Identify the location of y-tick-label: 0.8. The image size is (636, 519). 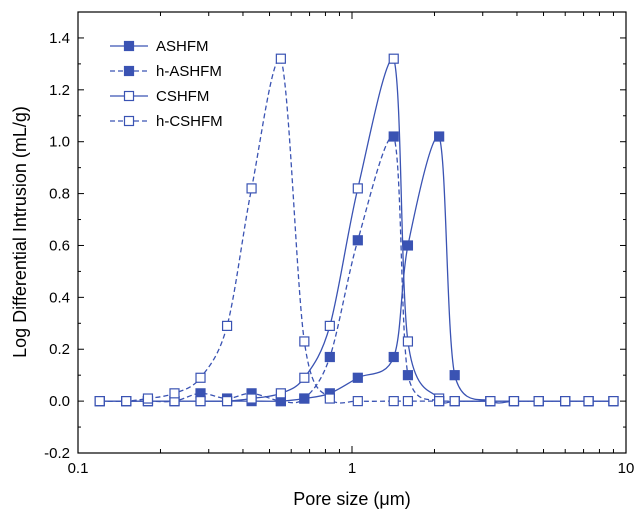
(59, 194).